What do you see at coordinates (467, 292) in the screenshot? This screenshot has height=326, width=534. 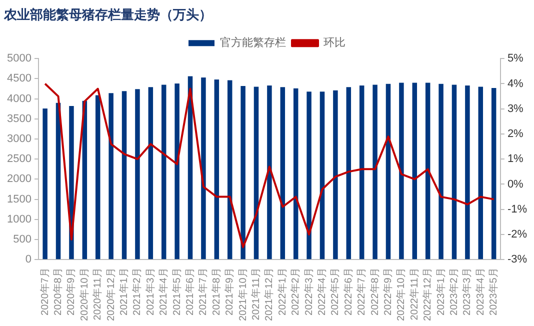 I see `x-tick-label: 2023年3月` at bounding box center [467, 292].